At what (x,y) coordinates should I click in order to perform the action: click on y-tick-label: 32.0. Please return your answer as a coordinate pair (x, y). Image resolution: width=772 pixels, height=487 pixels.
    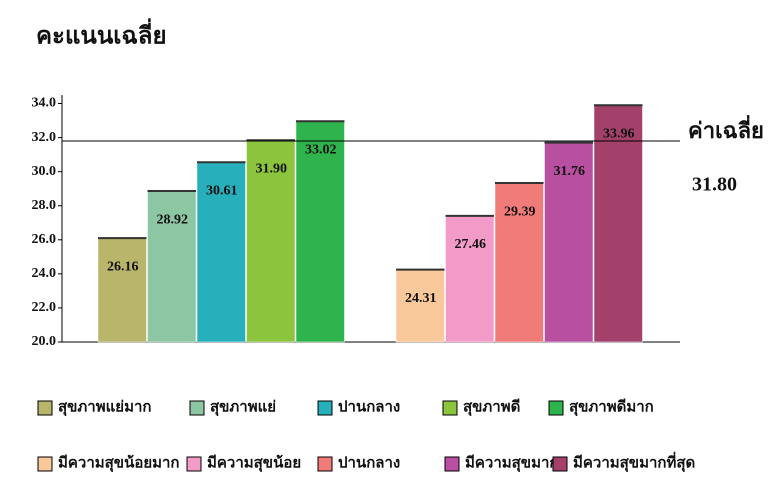
    Looking at the image, I should click on (44, 137).